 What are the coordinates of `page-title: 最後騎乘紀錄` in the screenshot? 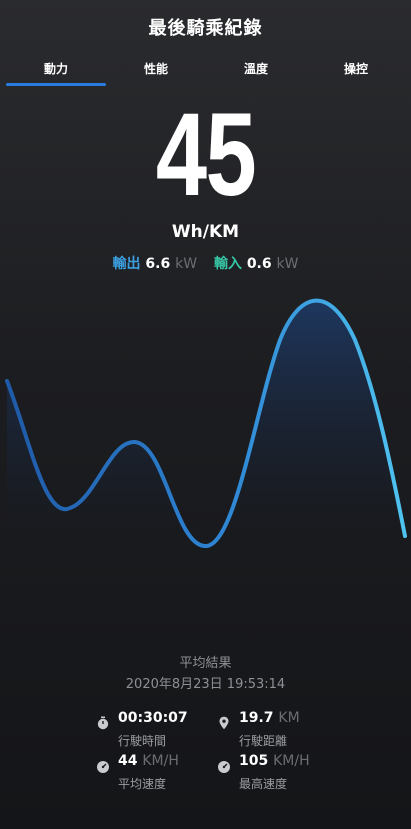 It's located at (205, 28).